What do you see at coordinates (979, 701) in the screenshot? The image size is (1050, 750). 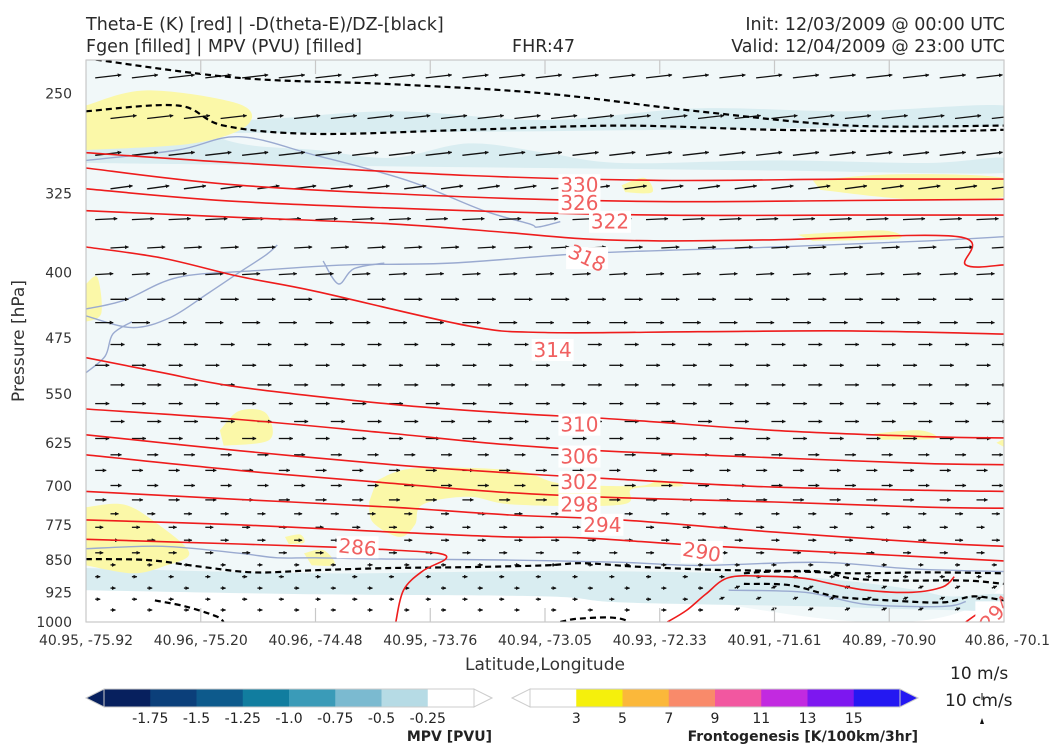 I see `wind-key-vertical: 10 cm/s` at bounding box center [979, 701].